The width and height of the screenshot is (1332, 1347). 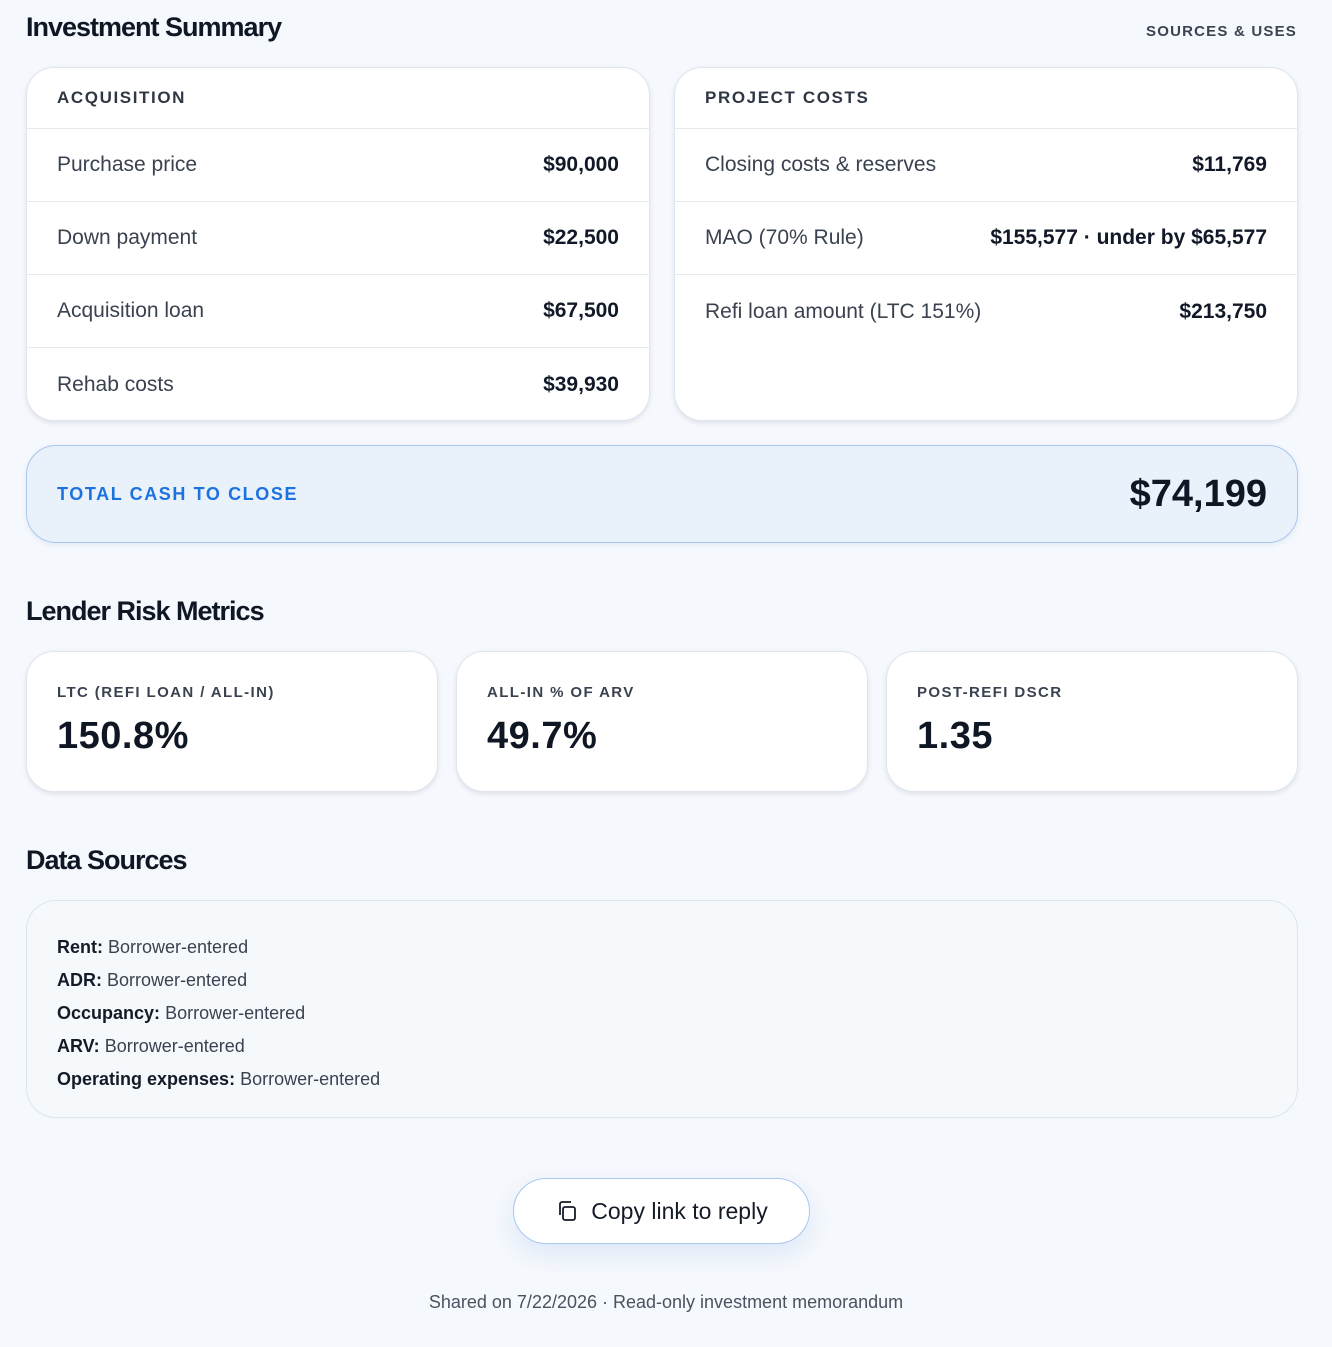 What do you see at coordinates (154, 27) in the screenshot?
I see `investment-summary-title: Investment Summary` at bounding box center [154, 27].